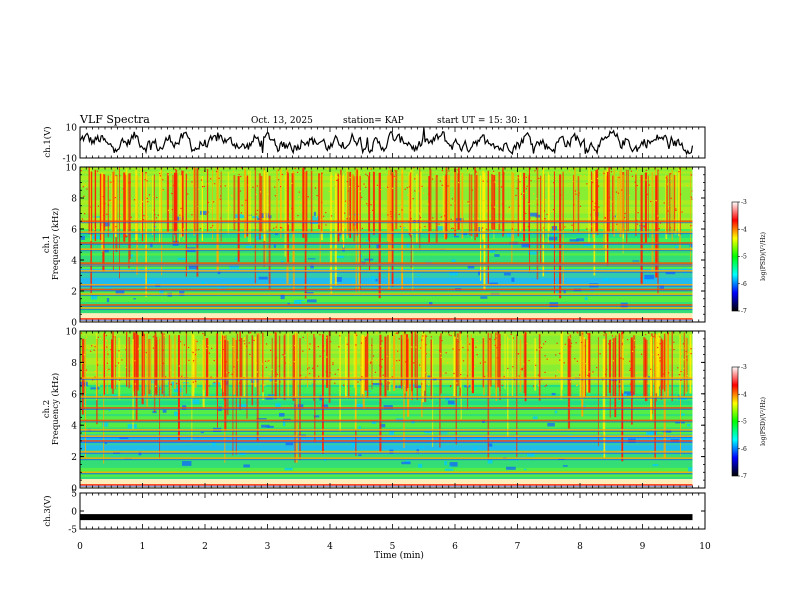 The height and width of the screenshot is (612, 792). Describe the element at coordinates (744, 422) in the screenshot. I see `colorbar-tick-label: -5` at that location.